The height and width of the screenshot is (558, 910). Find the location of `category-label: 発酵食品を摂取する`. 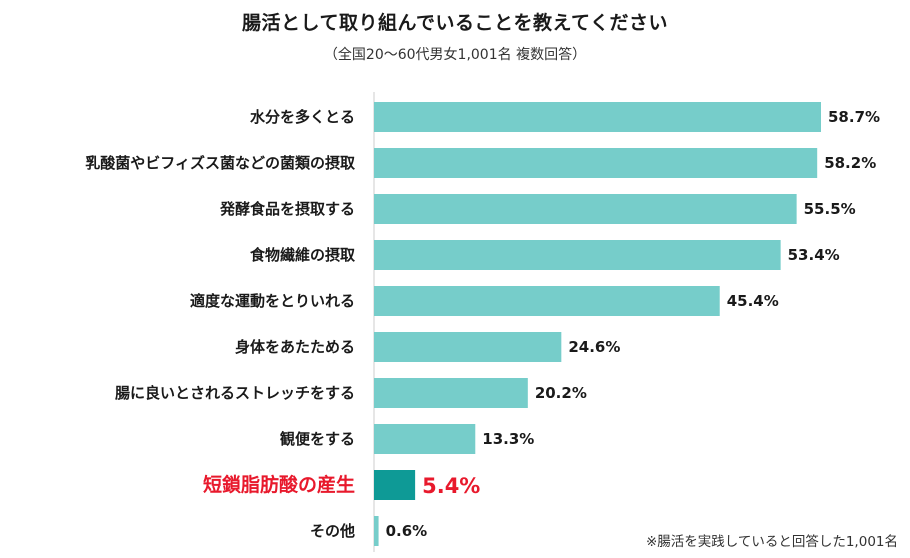

category-label: 発酵食品を摂取する is located at coordinates (287, 209).